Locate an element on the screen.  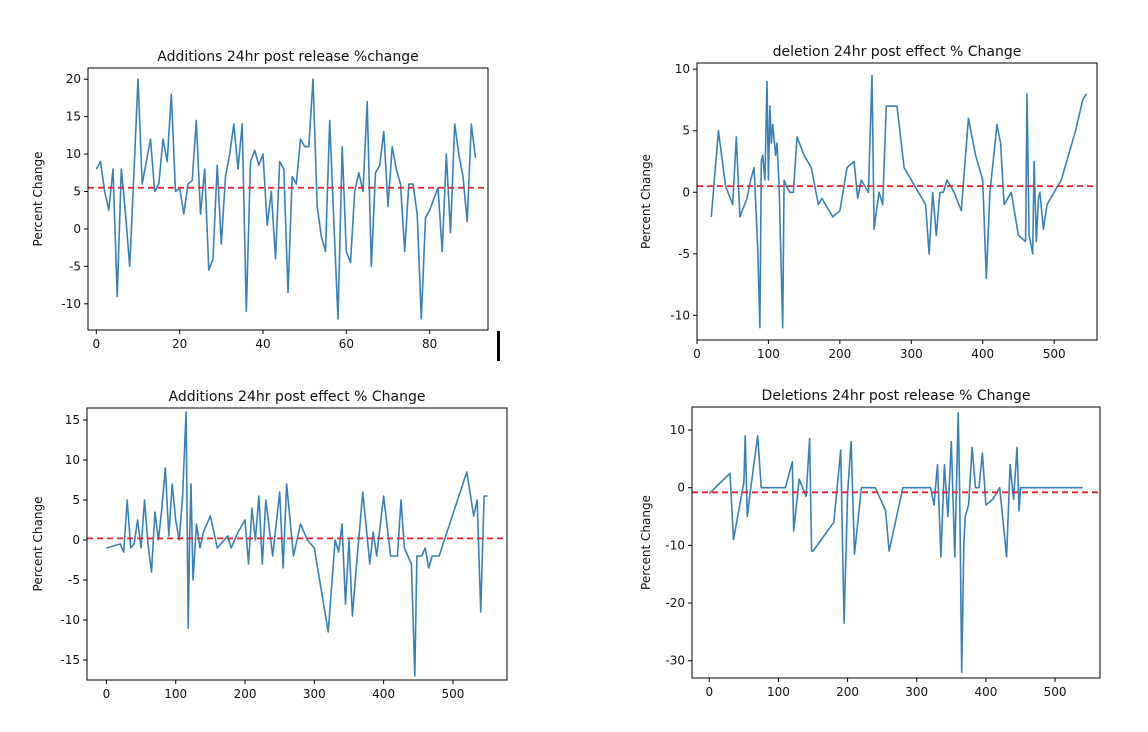
x-tick-label: 60 is located at coordinates (346, 344).